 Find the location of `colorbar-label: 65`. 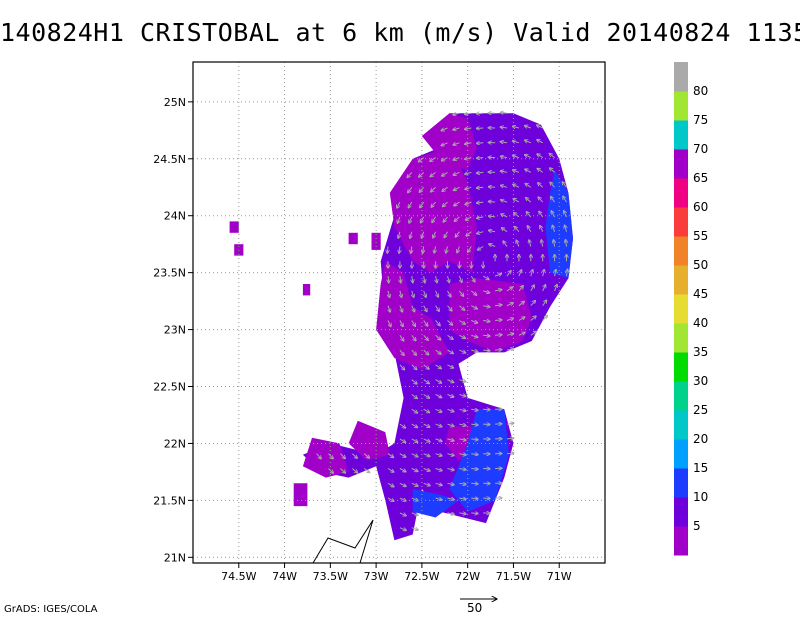

colorbar-label: 65 is located at coordinates (700, 178).